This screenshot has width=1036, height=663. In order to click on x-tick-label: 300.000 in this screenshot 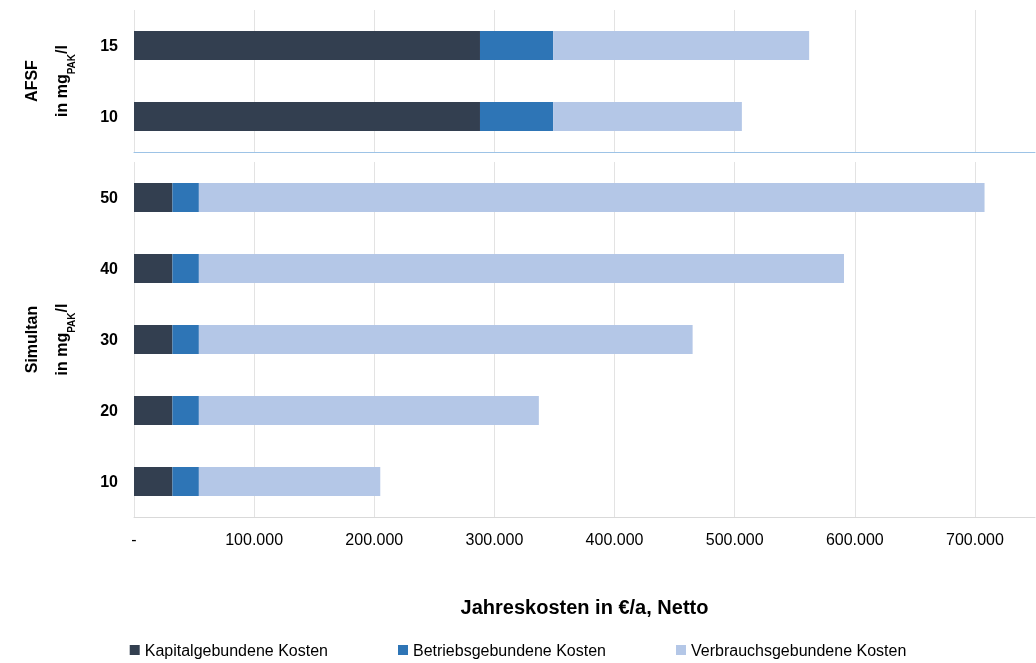, I will do `click(494, 539)`.